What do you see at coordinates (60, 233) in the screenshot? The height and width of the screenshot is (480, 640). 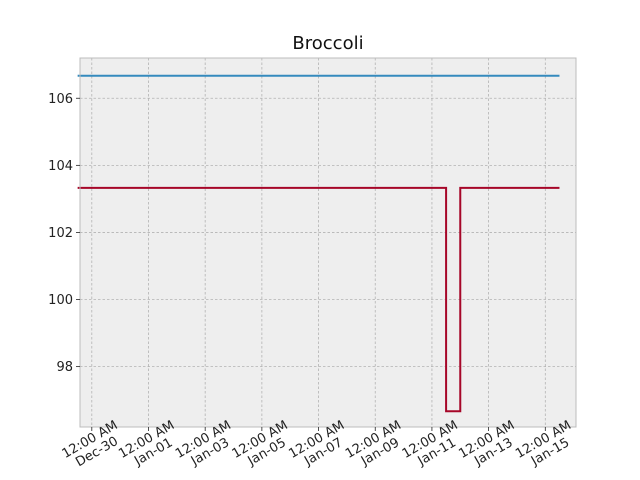 I see `y-tick-label: 102` at bounding box center [60, 233].